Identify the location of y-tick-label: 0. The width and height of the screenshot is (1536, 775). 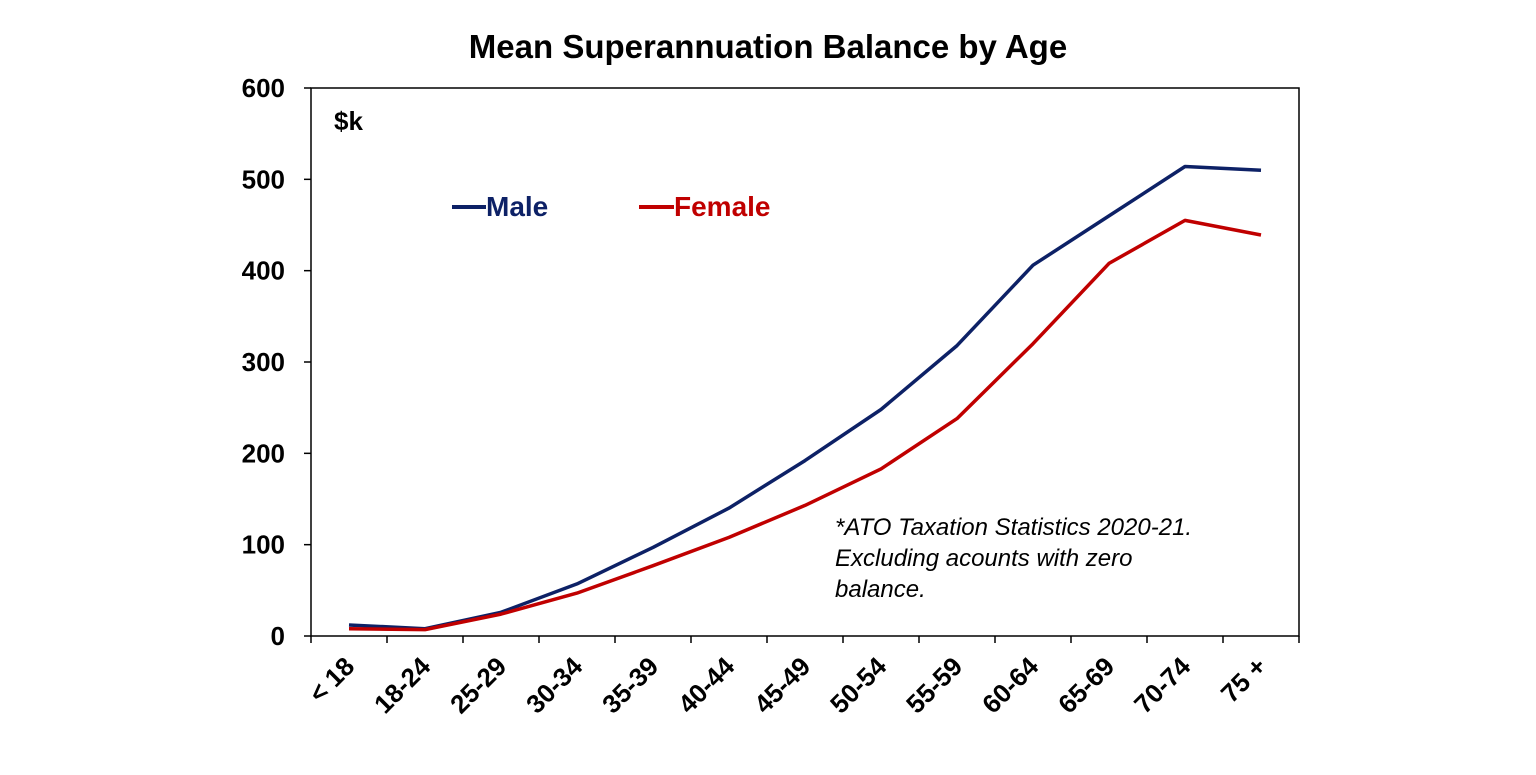
(278, 636).